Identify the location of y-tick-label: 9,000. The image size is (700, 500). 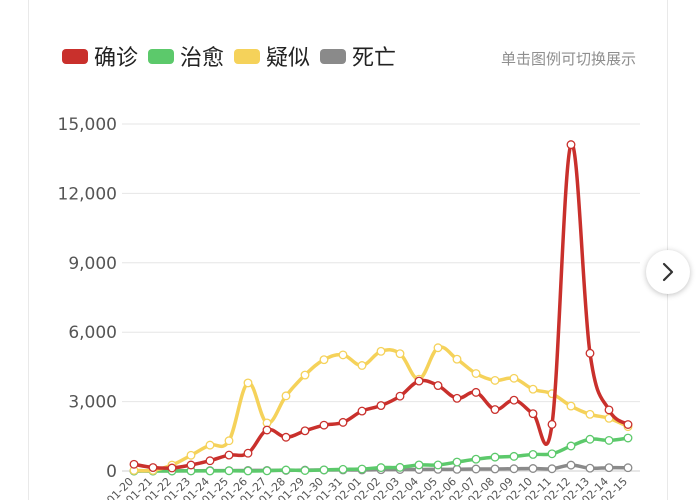
(92, 264).